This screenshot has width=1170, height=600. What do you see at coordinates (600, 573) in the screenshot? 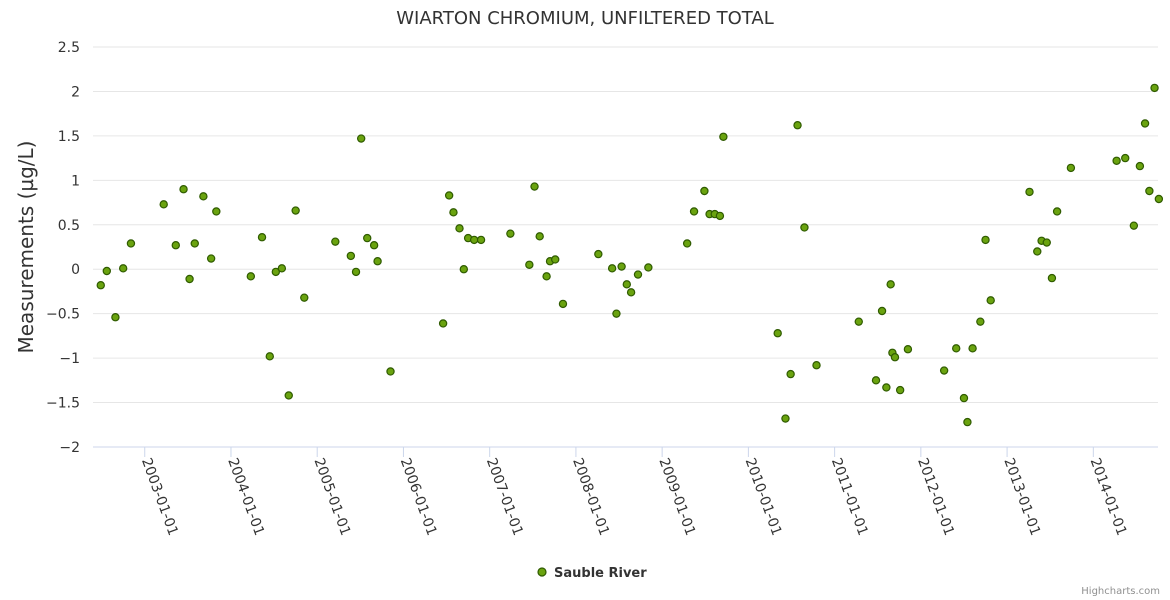
I see `legend-item-sauble-river: Sauble River` at bounding box center [600, 573].